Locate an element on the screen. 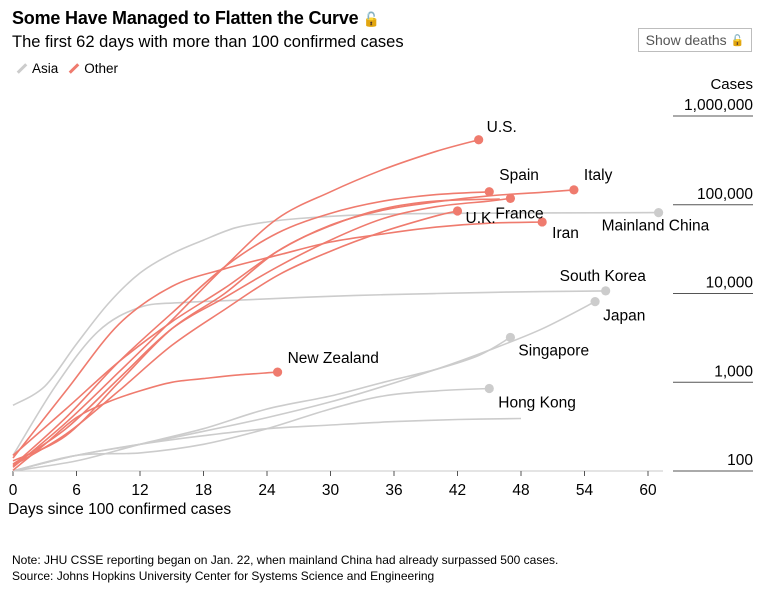  legend-swatch-other is located at coordinates (74, 68).